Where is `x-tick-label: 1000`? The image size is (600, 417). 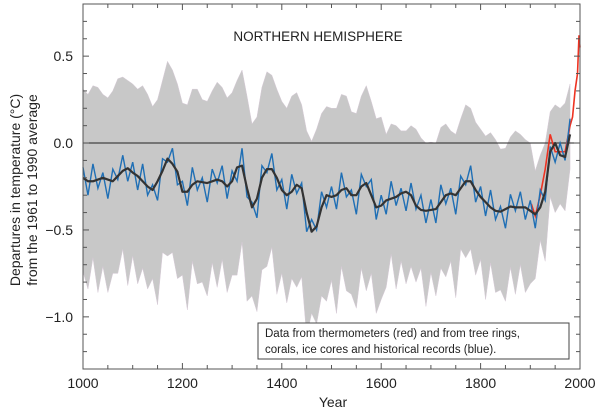 x-tick-label: 1000 is located at coordinates (82, 383).